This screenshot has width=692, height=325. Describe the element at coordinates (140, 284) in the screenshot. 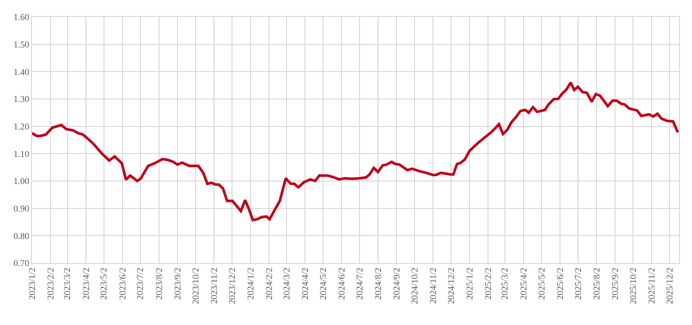

I see `x-tick-label: 2023/7/2` at that location.